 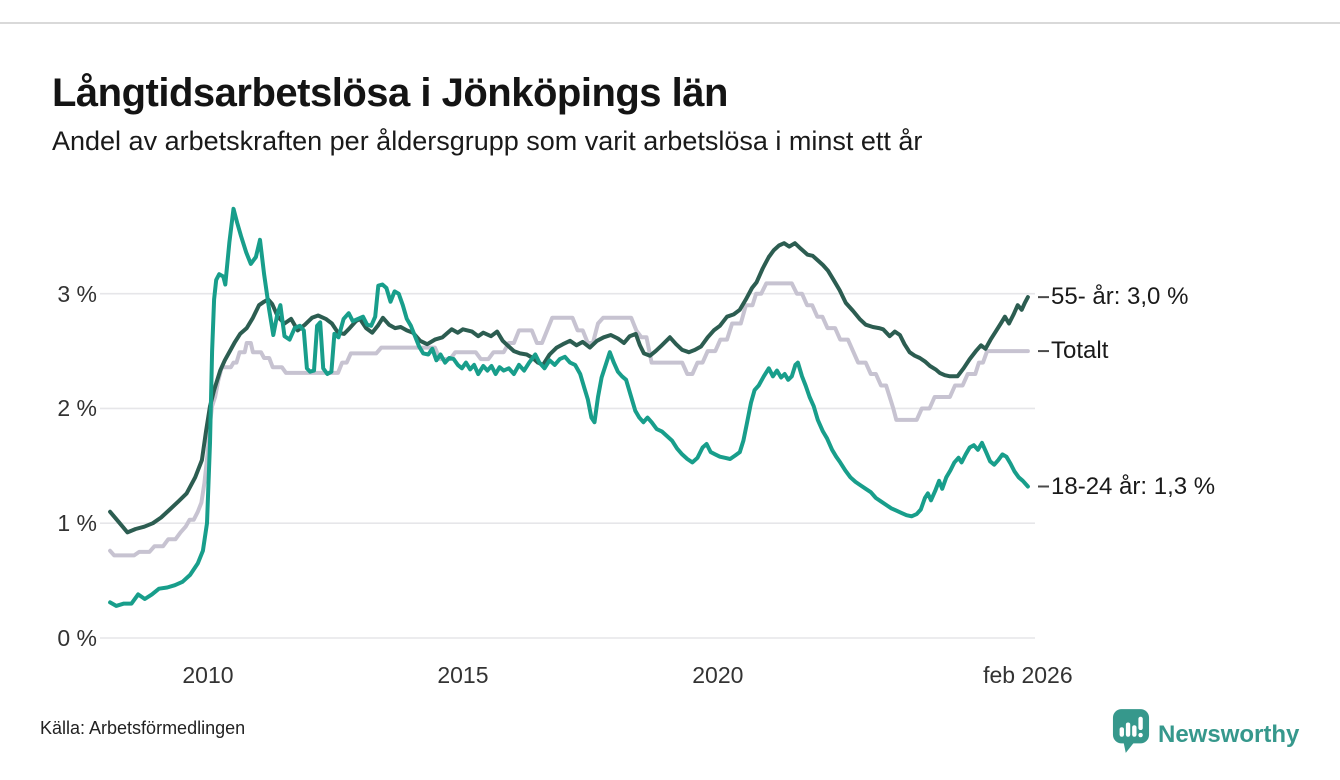 I want to click on newsworthy-logo-text: Newsworthy, so click(x=1229, y=734).